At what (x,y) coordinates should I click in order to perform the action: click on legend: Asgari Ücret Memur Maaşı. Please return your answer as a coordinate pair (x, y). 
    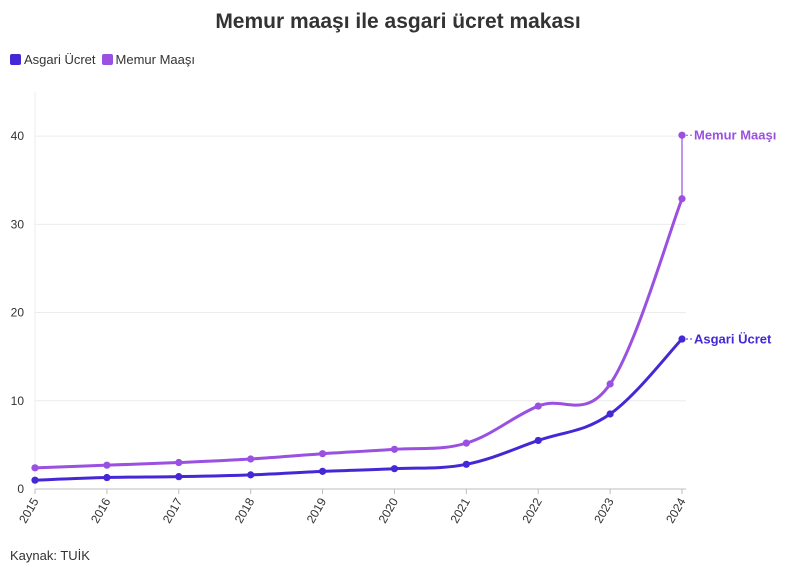
    Looking at the image, I should click on (105, 59).